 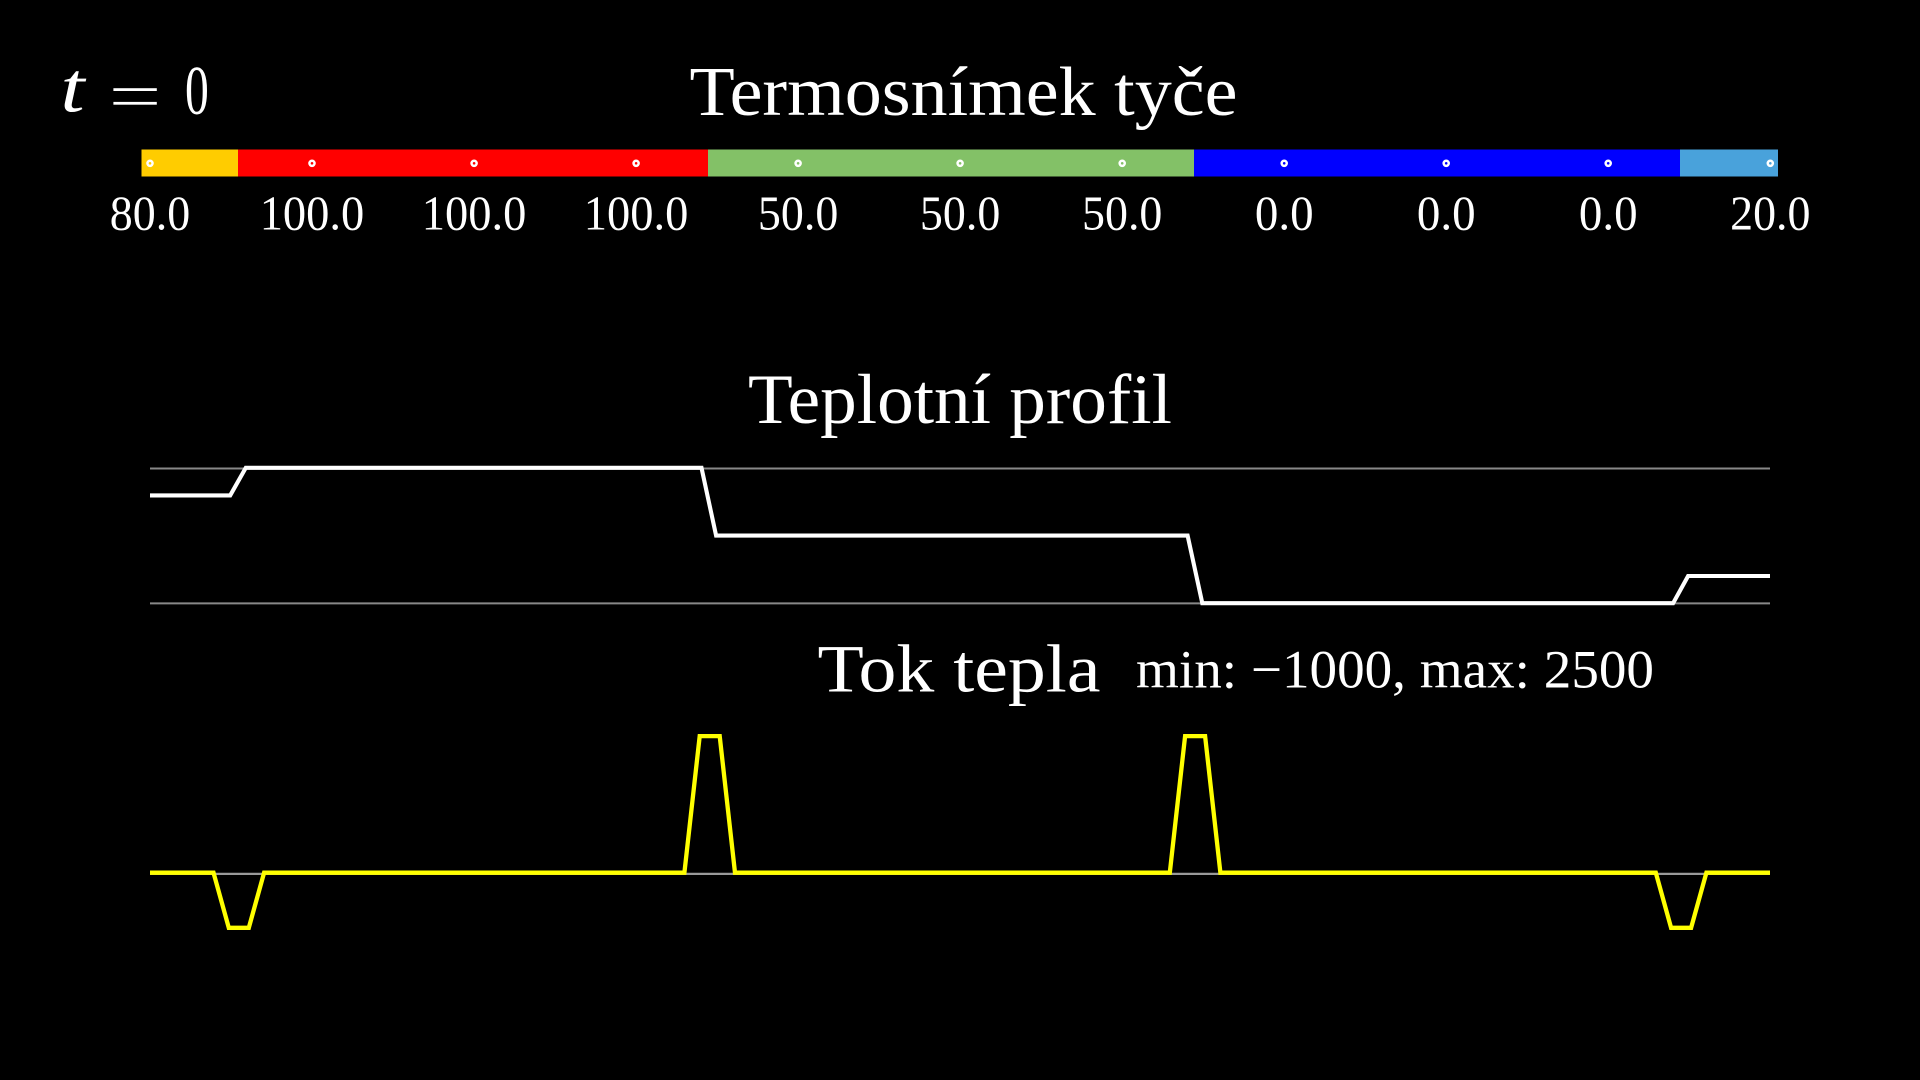 What do you see at coordinates (960, 400) in the screenshot?
I see `svg-text: Teplotní profil` at bounding box center [960, 400].